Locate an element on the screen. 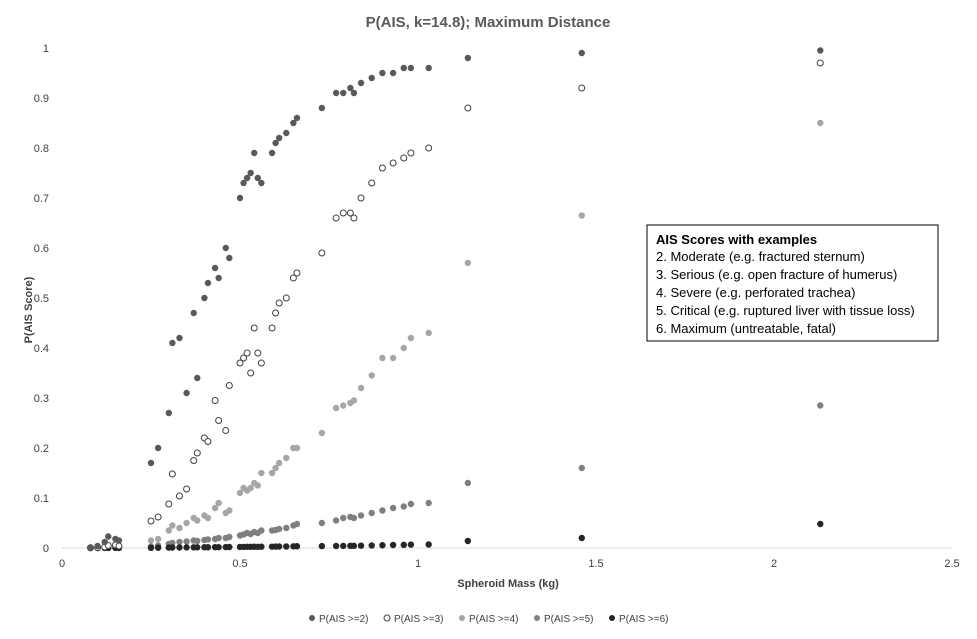 The image size is (977, 639). annotation-frame is located at coordinates (792, 283).